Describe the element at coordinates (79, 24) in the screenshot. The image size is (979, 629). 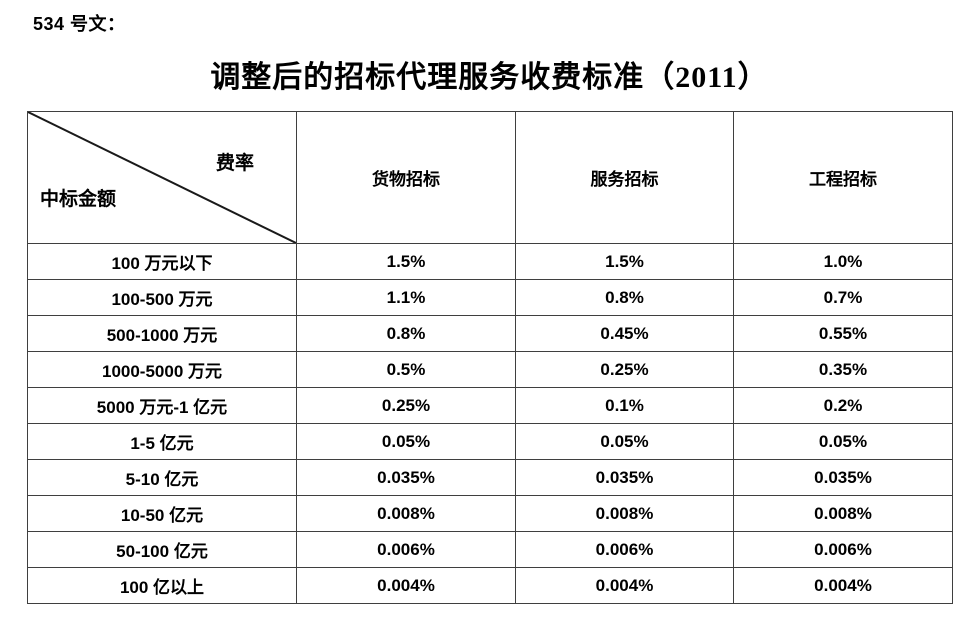
I see `doc-number-label: 534 号文：` at that location.